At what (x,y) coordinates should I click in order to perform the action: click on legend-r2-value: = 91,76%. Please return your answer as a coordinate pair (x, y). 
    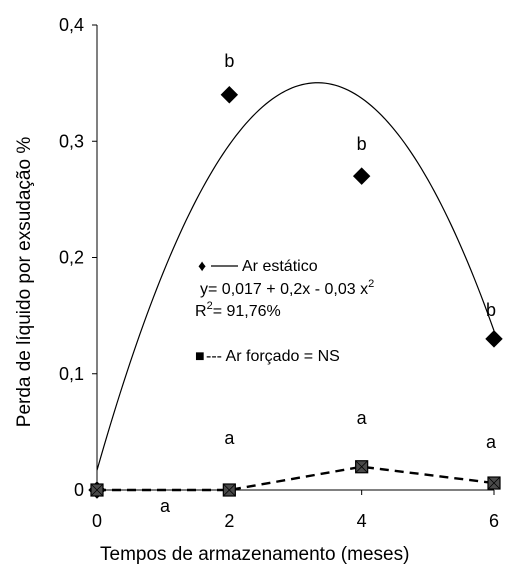
    Looking at the image, I should click on (247, 311).